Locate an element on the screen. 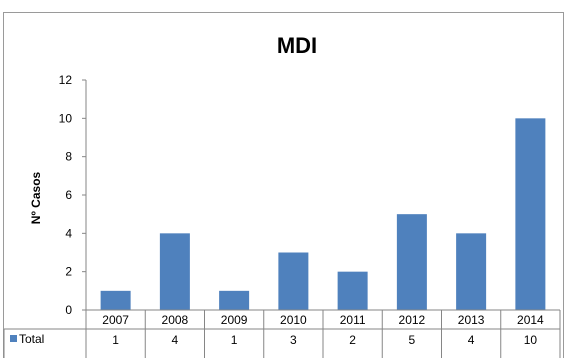 The height and width of the screenshot is (358, 567). x-tick-label: 2012 is located at coordinates (412, 320).